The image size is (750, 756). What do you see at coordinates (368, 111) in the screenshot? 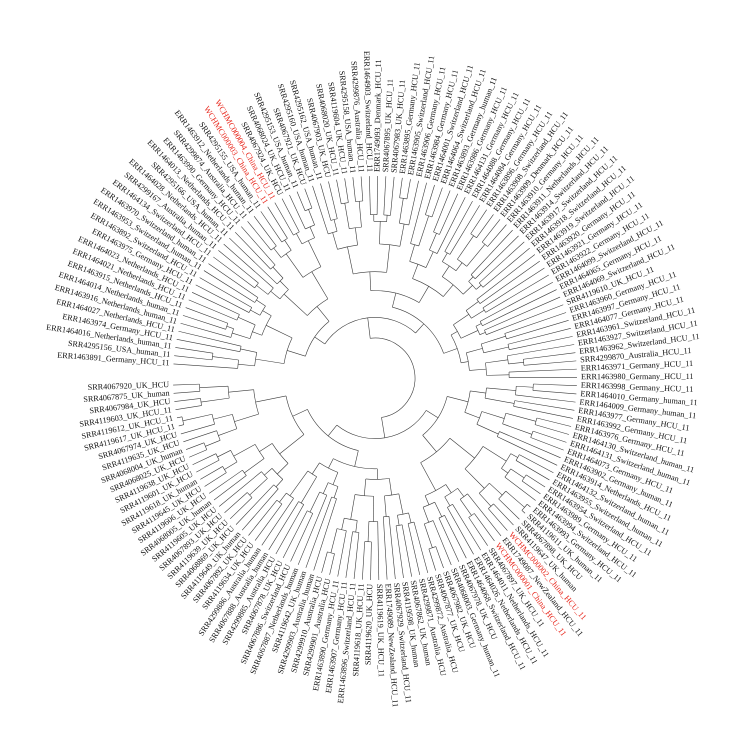
I see `tip-label: ERR1464903_Switzerland_HCU_11` at bounding box center [368, 111].